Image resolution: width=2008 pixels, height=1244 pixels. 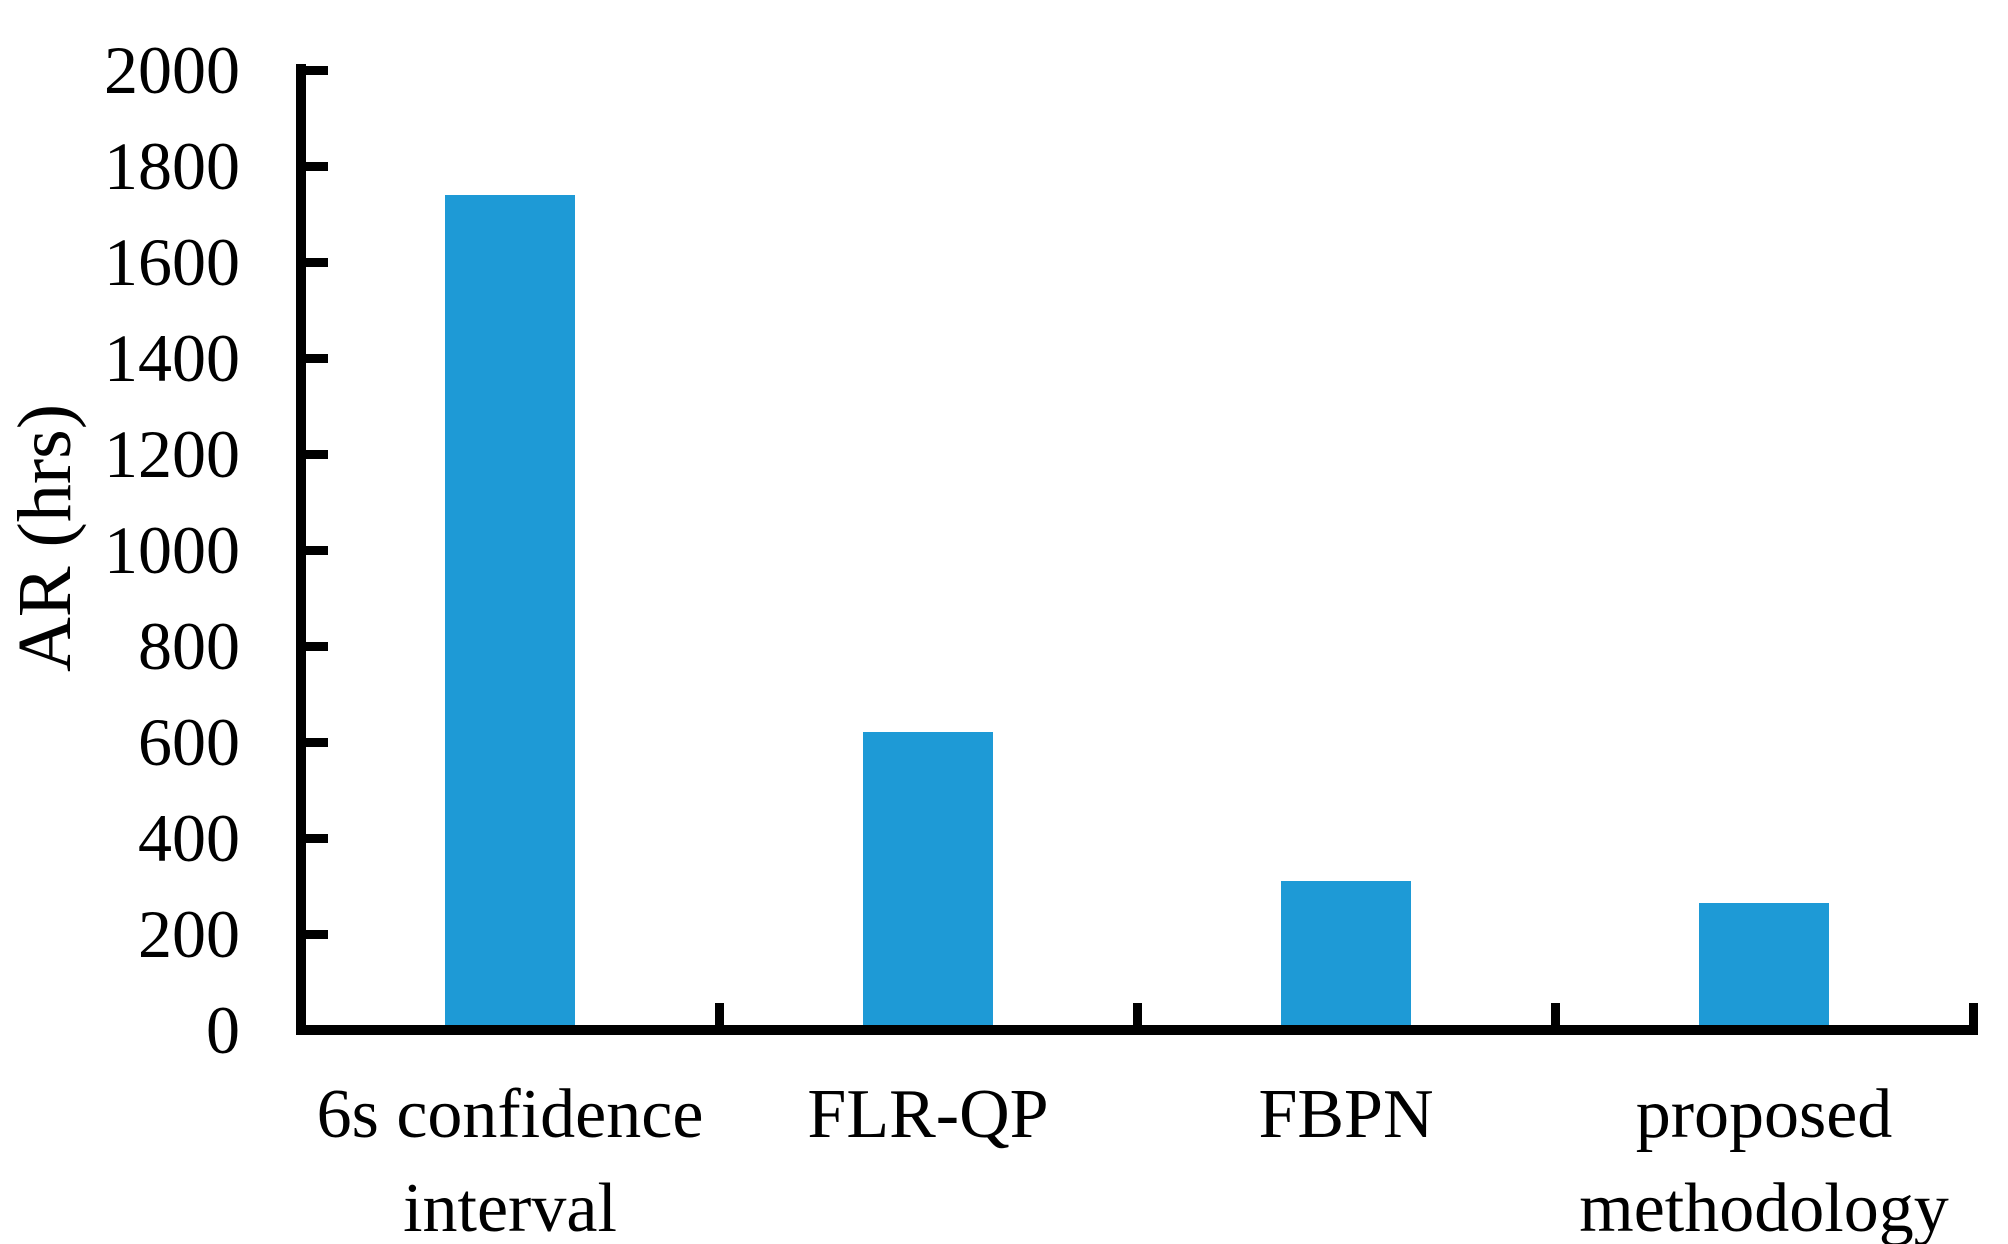 I want to click on y-tick-label: 600, so click(x=189, y=742).